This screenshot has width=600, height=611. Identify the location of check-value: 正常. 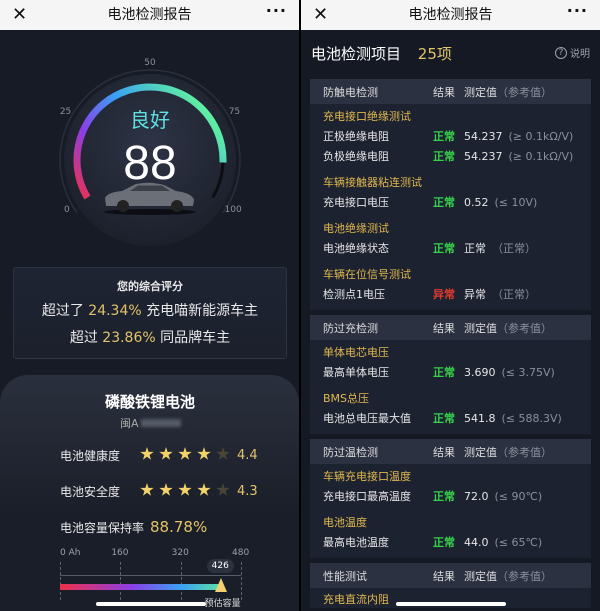
(475, 248).